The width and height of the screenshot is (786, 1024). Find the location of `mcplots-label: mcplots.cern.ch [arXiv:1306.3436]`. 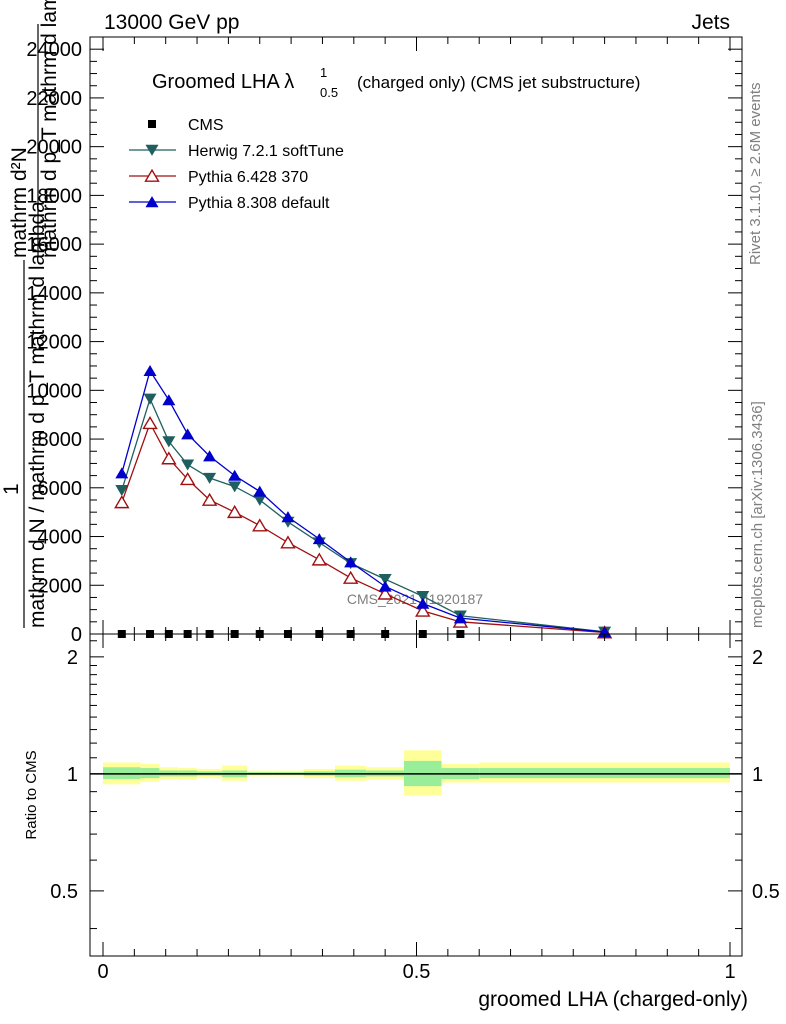

mcplots-label: mcplots.cern.ch [arXiv:1306.3436] is located at coordinates (757, 514).